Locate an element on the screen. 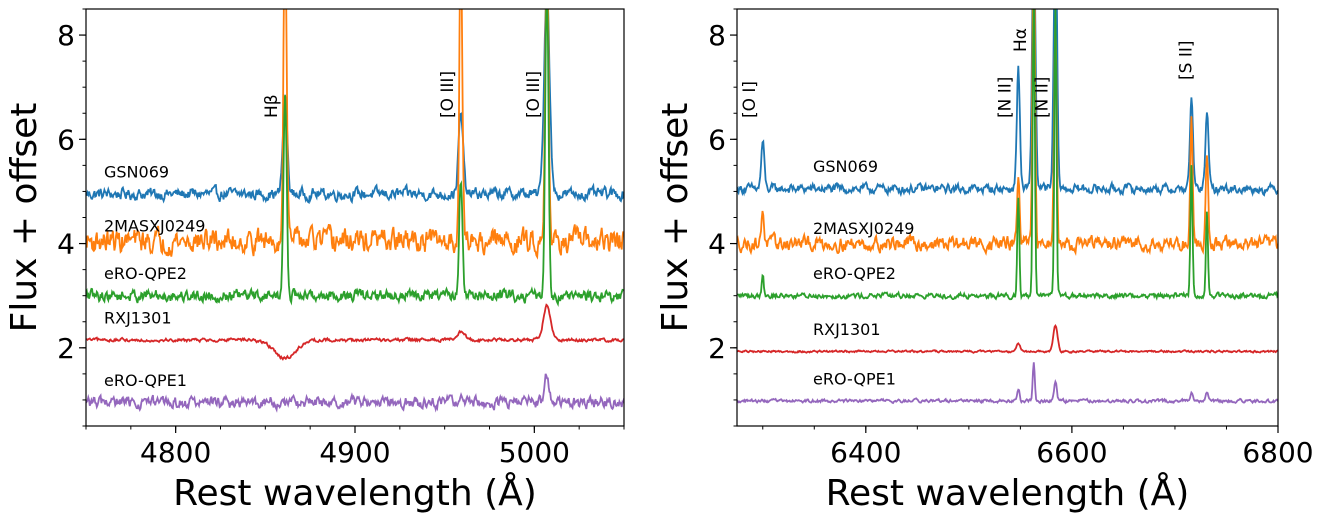  x-tick-label: 4900 is located at coordinates (354, 452).